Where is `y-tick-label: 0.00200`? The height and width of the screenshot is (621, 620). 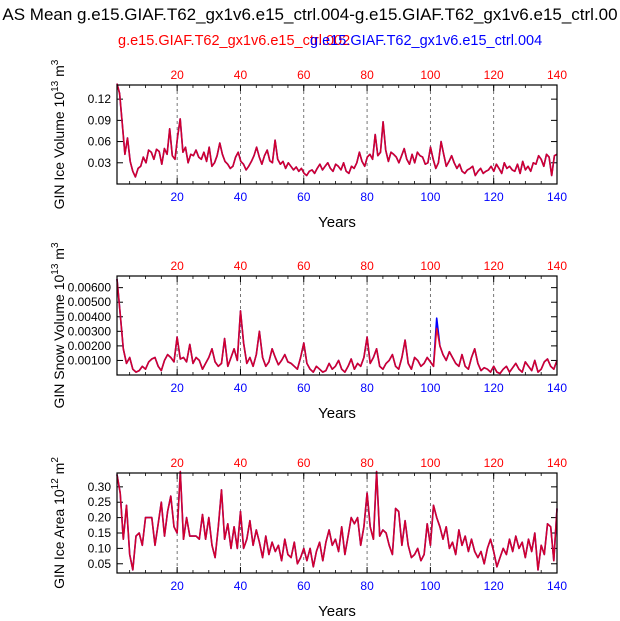 y-tick-label: 0.00200 is located at coordinates (90, 346).